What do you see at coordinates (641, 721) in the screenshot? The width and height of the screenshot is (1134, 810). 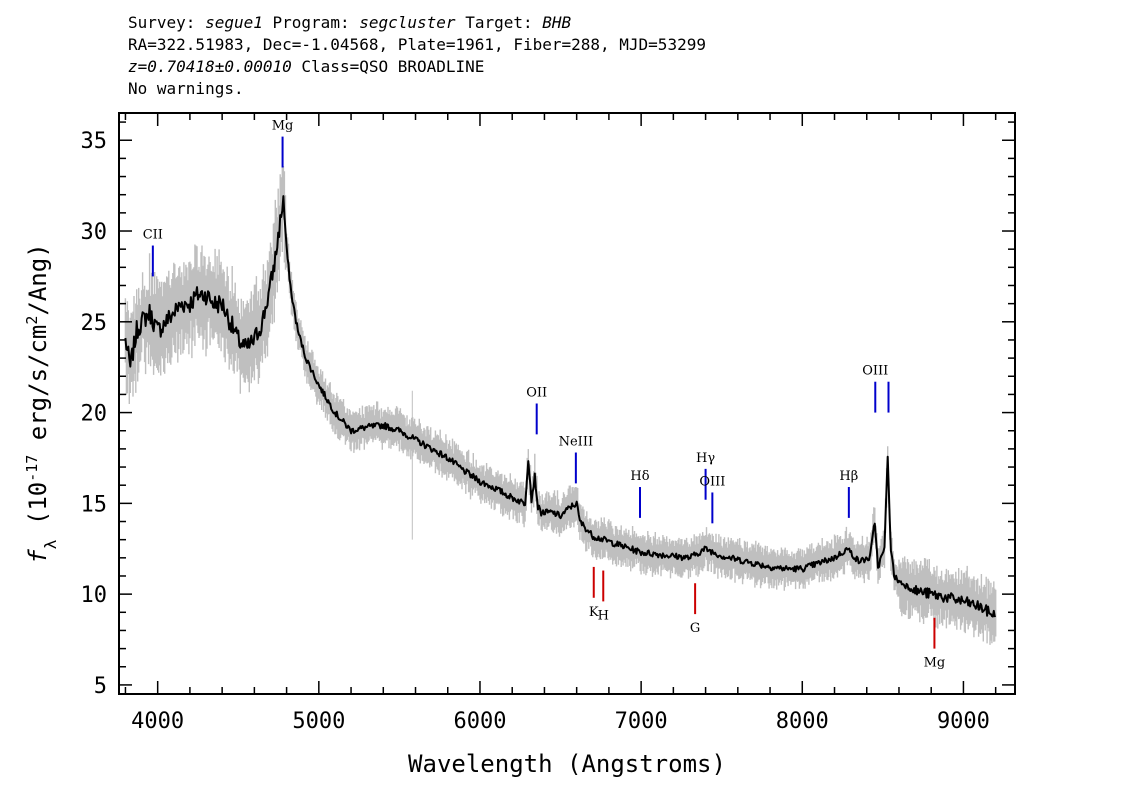 I see `x-tick-label: 7000` at bounding box center [641, 721].